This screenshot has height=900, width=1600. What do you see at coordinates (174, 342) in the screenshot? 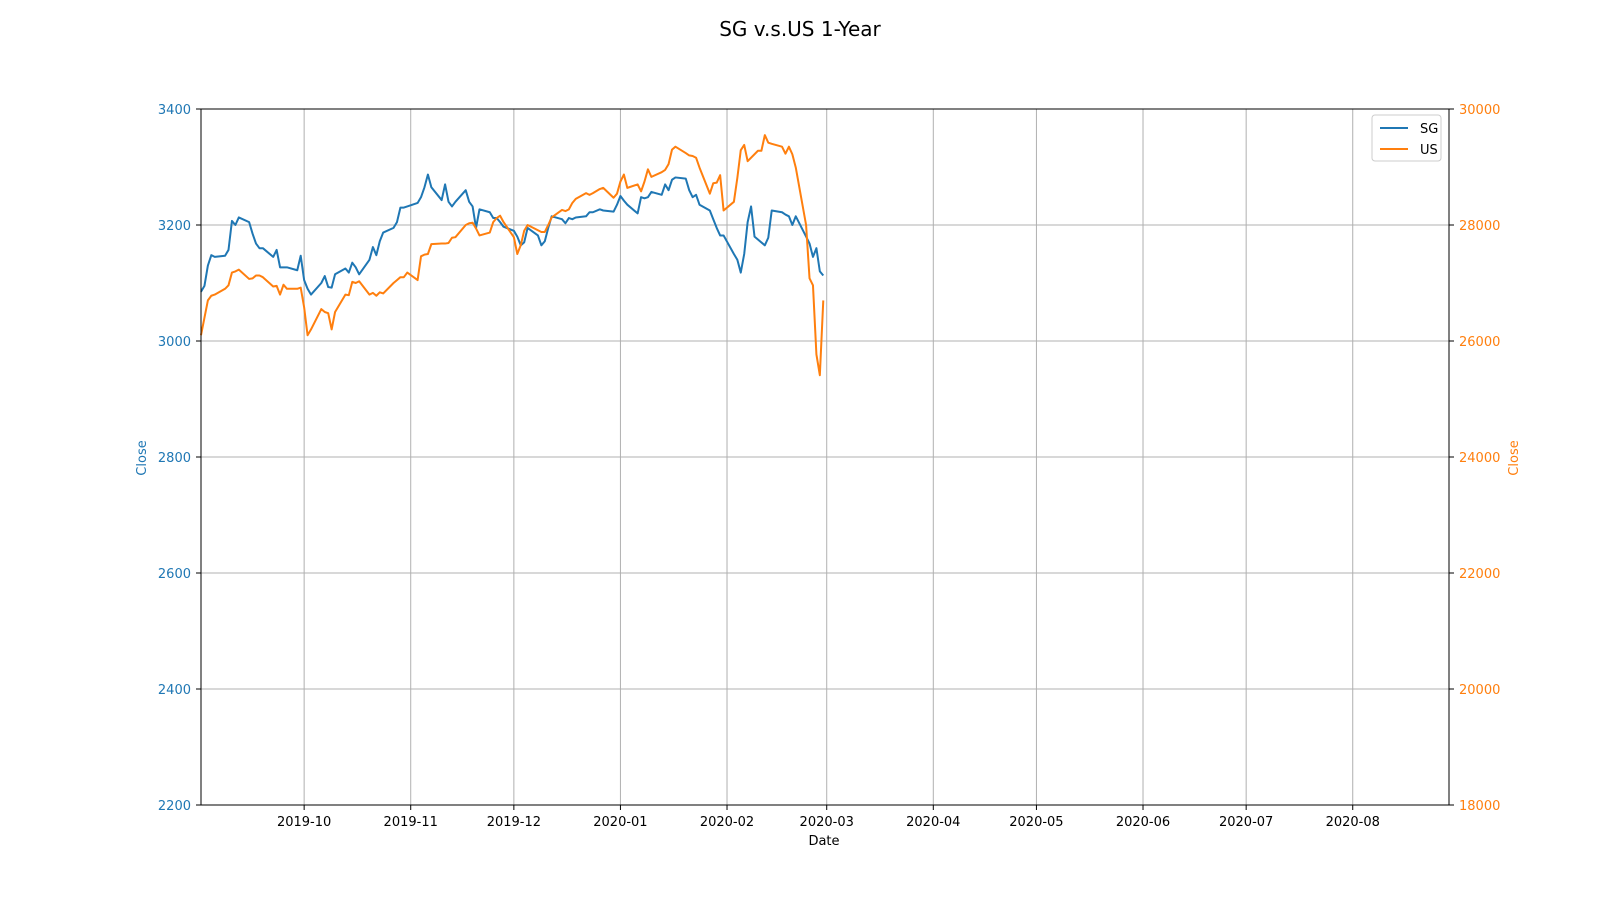
I see `y-left-tick-label: 3000` at bounding box center [174, 342].